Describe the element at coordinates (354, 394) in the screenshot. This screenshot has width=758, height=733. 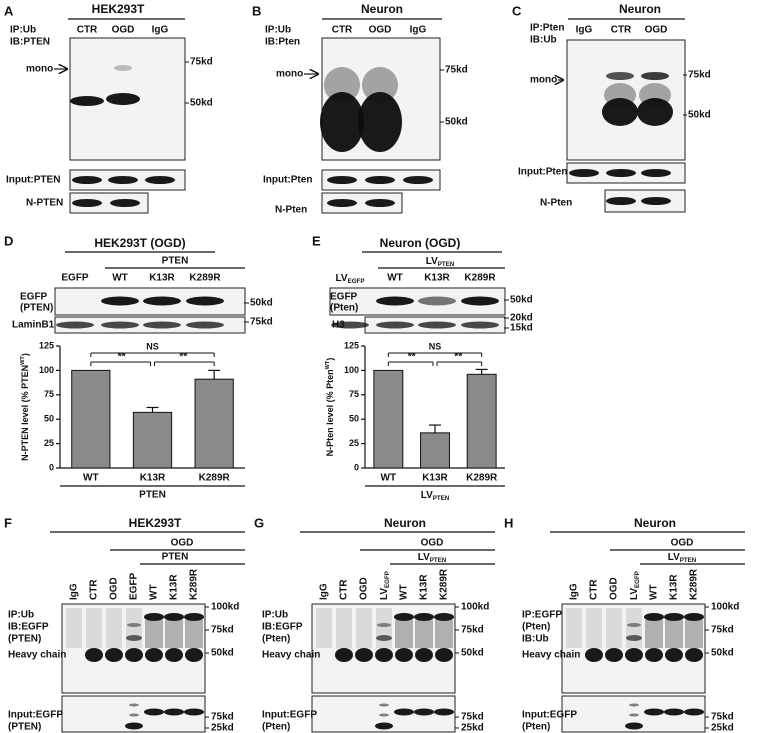
I see `y-tick-label: 75` at that location.